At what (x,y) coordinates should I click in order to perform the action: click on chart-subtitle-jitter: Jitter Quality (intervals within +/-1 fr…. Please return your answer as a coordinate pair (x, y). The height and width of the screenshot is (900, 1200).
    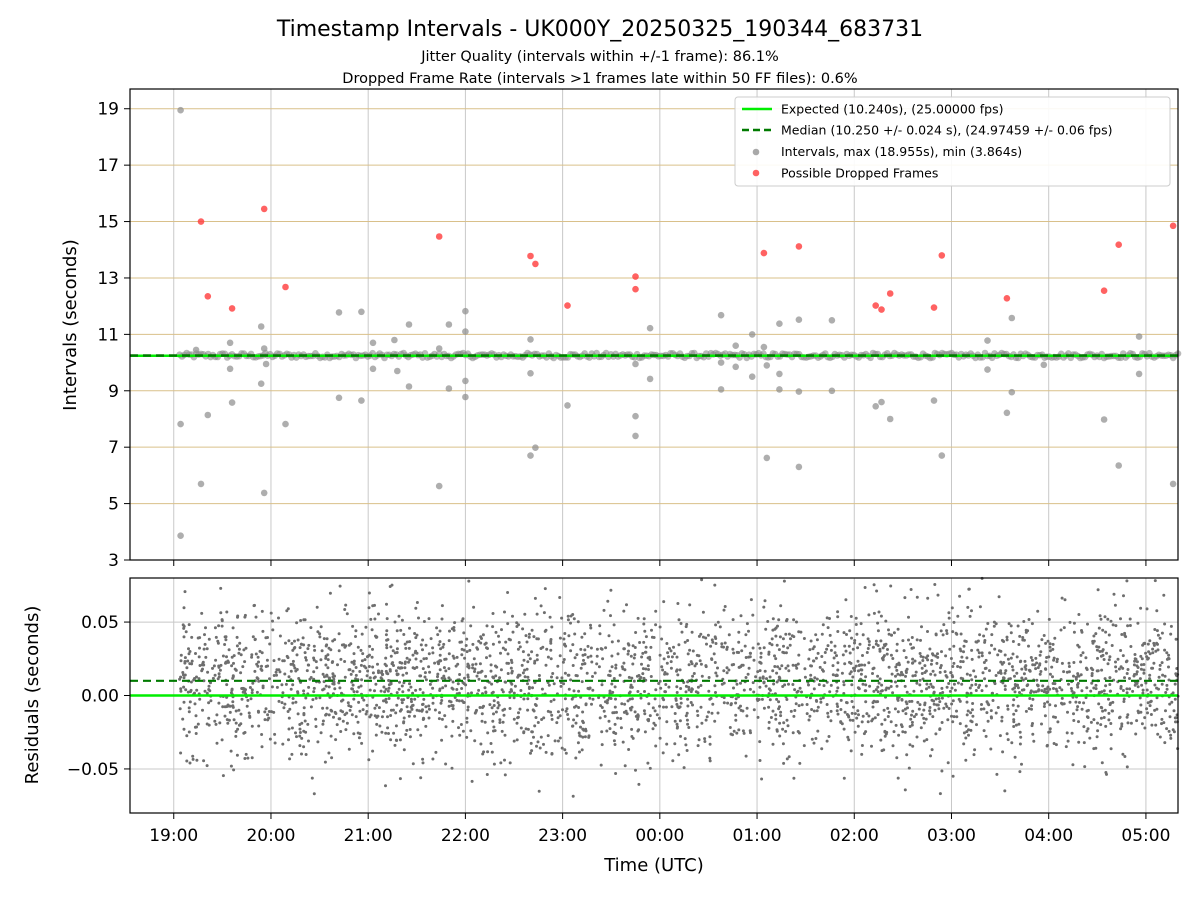
    Looking at the image, I should click on (599, 57).